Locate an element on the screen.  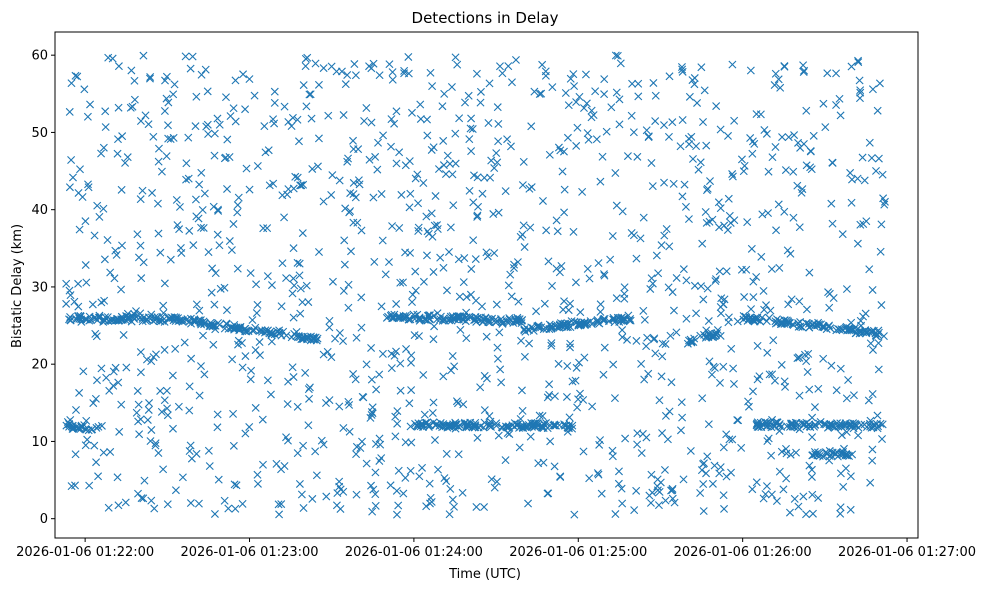
x-tick-label: 2026-01-06 01:22:00 is located at coordinates (85, 552).